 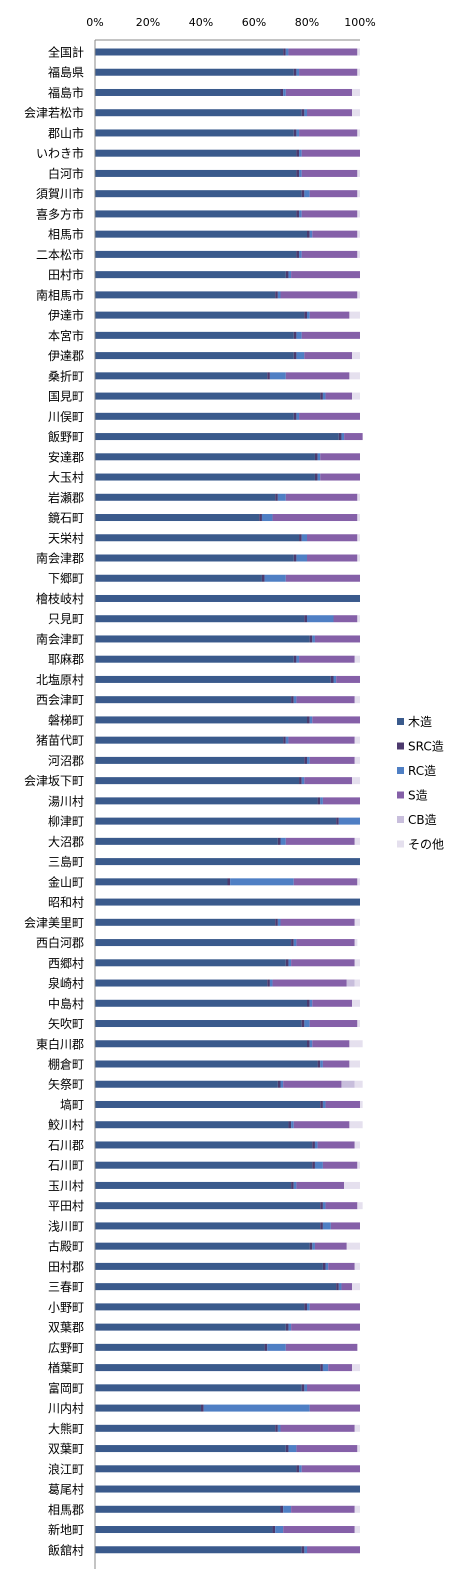 I want to click on category-label: 矢吹町, so click(x=66, y=1024).